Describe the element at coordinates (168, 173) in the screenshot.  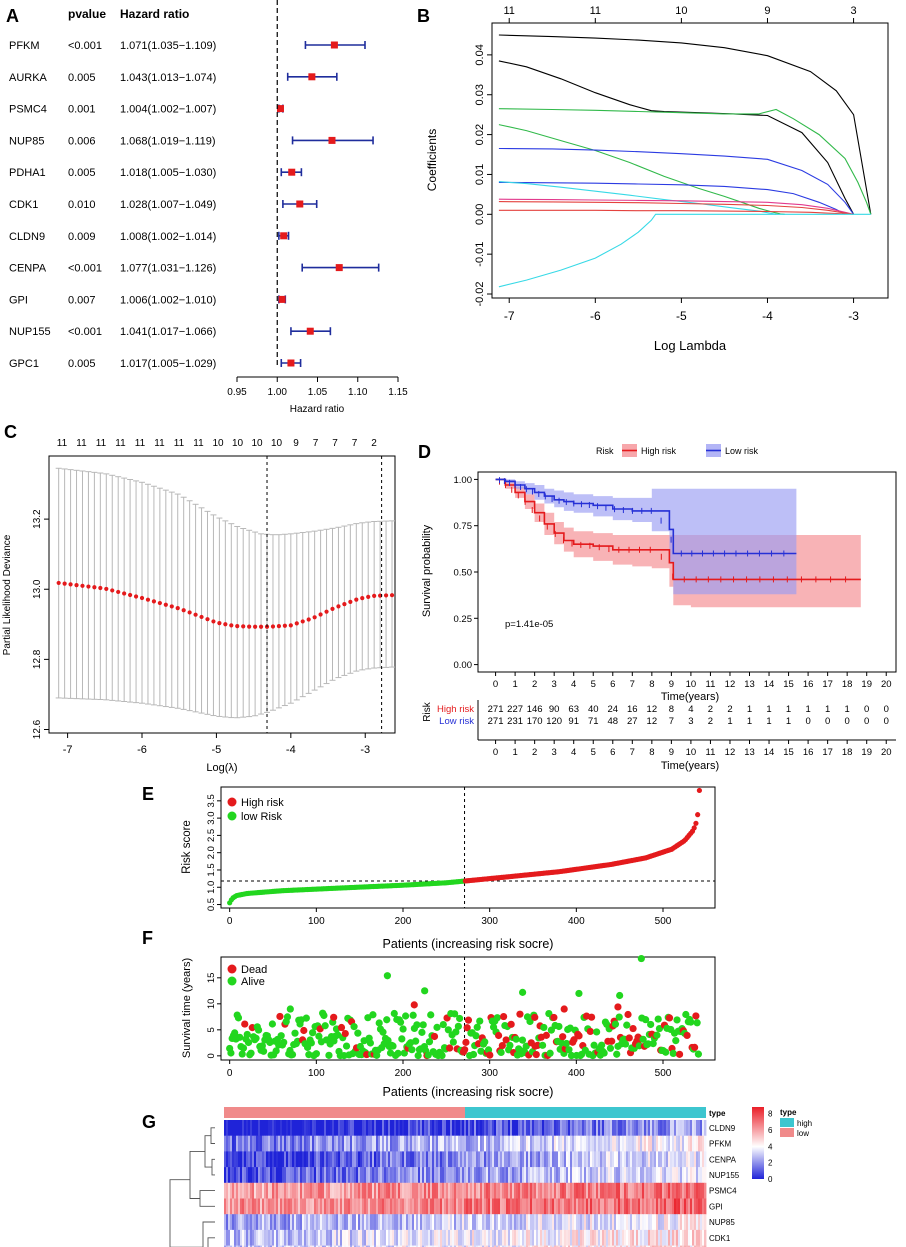
I see `hr-label: 1.018(1.005−1.030)` at that location.